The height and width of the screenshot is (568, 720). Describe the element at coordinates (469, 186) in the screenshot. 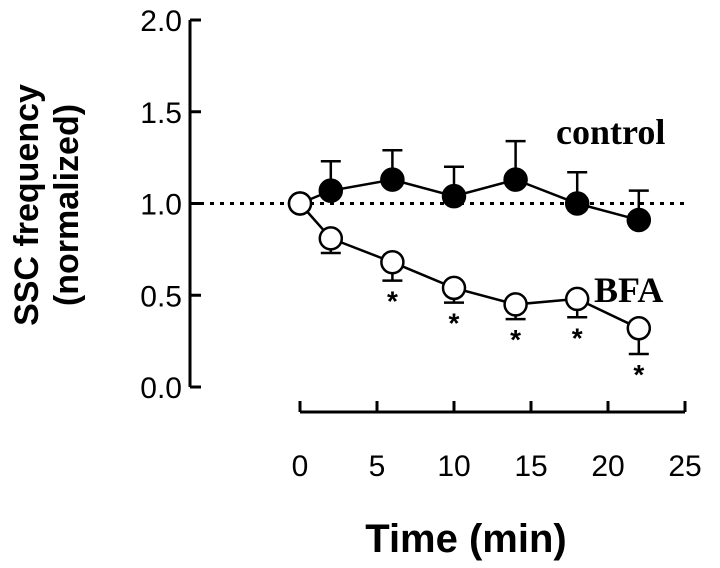

I see `series-control` at that location.